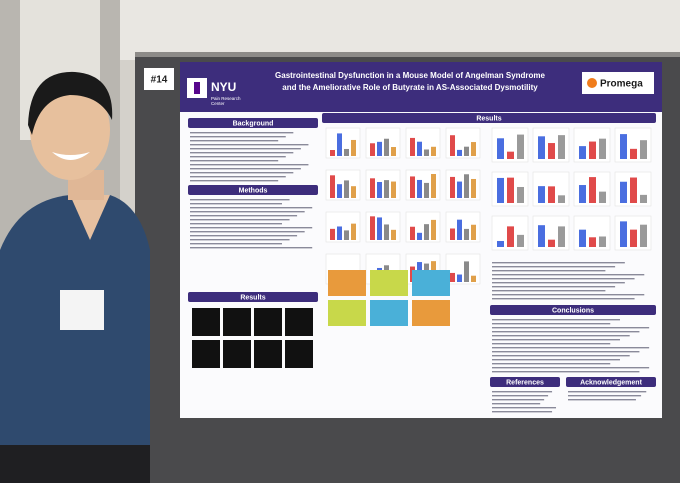 The image size is (680, 483). I want to click on person-face, so click(70, 130).